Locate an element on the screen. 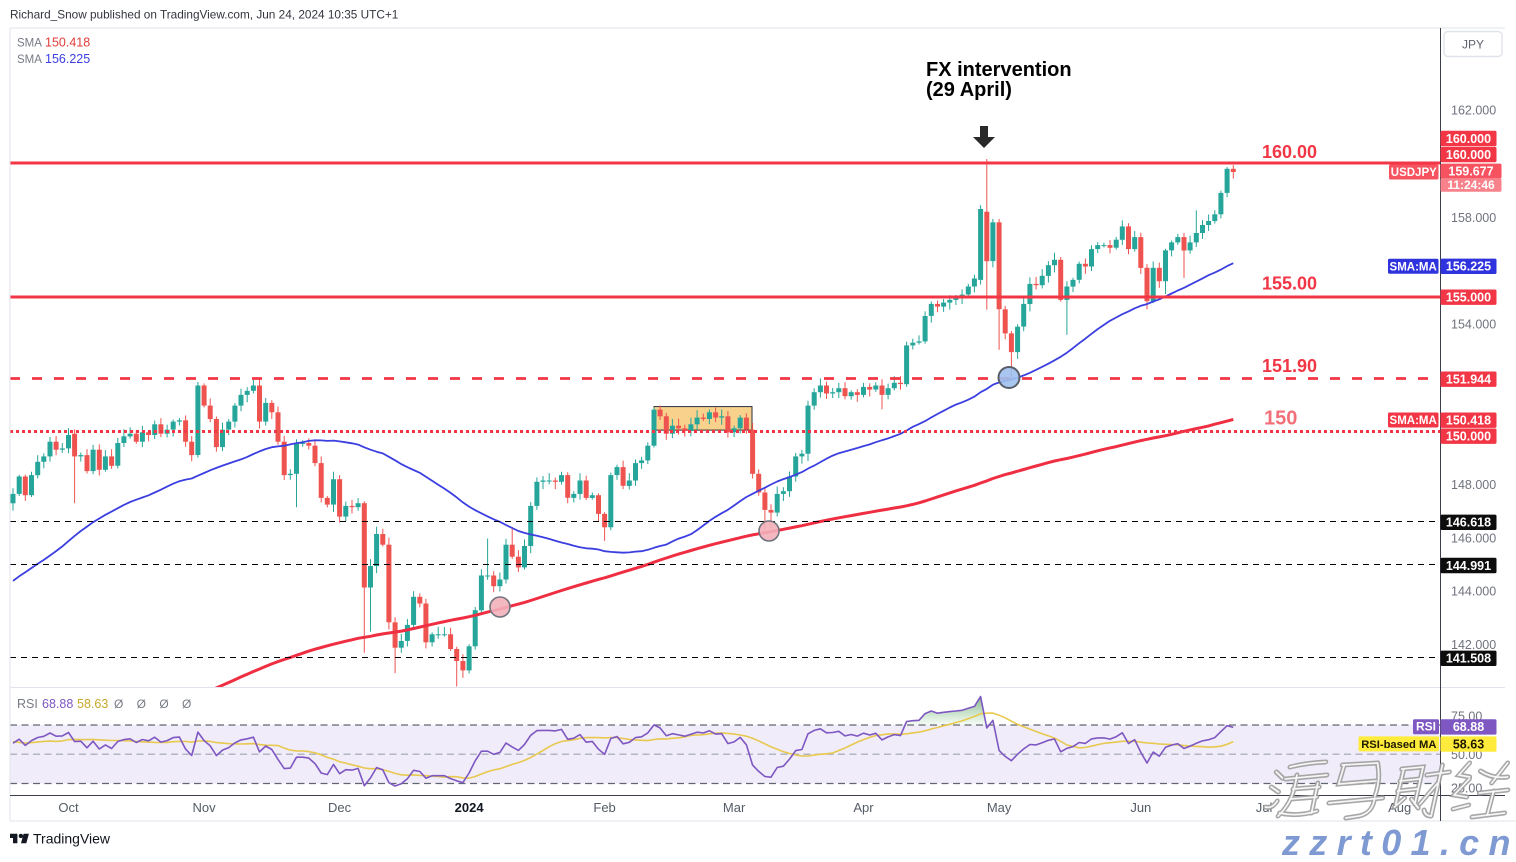 This screenshot has width=1516, height=862. svg-text: Nov is located at coordinates (205, 807).